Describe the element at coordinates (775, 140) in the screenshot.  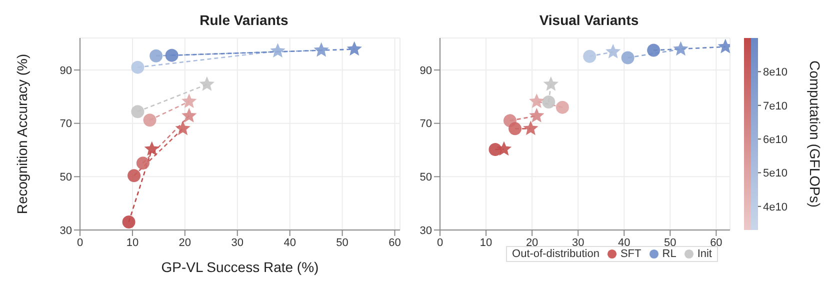
I see `color-bar-label: 6e10` at that location.